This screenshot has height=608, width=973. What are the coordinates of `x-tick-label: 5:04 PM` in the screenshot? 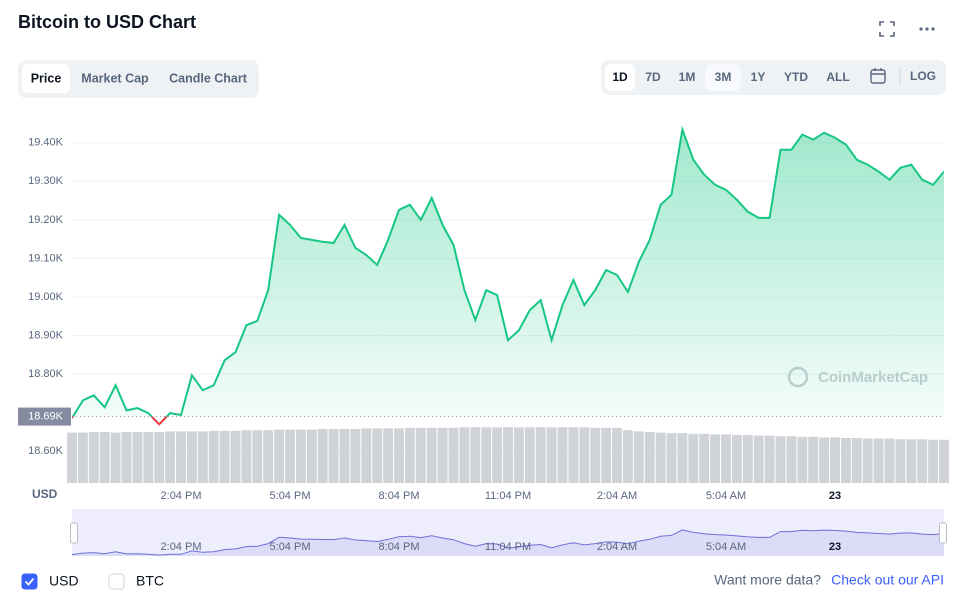 It's located at (290, 496).